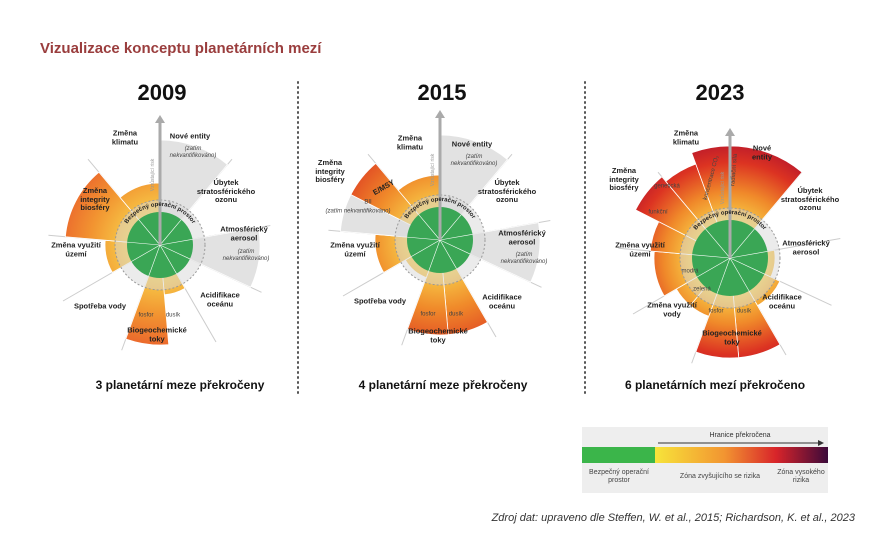  Describe the element at coordinates (741, 455) in the screenshot. I see `legend-risk` at that location.